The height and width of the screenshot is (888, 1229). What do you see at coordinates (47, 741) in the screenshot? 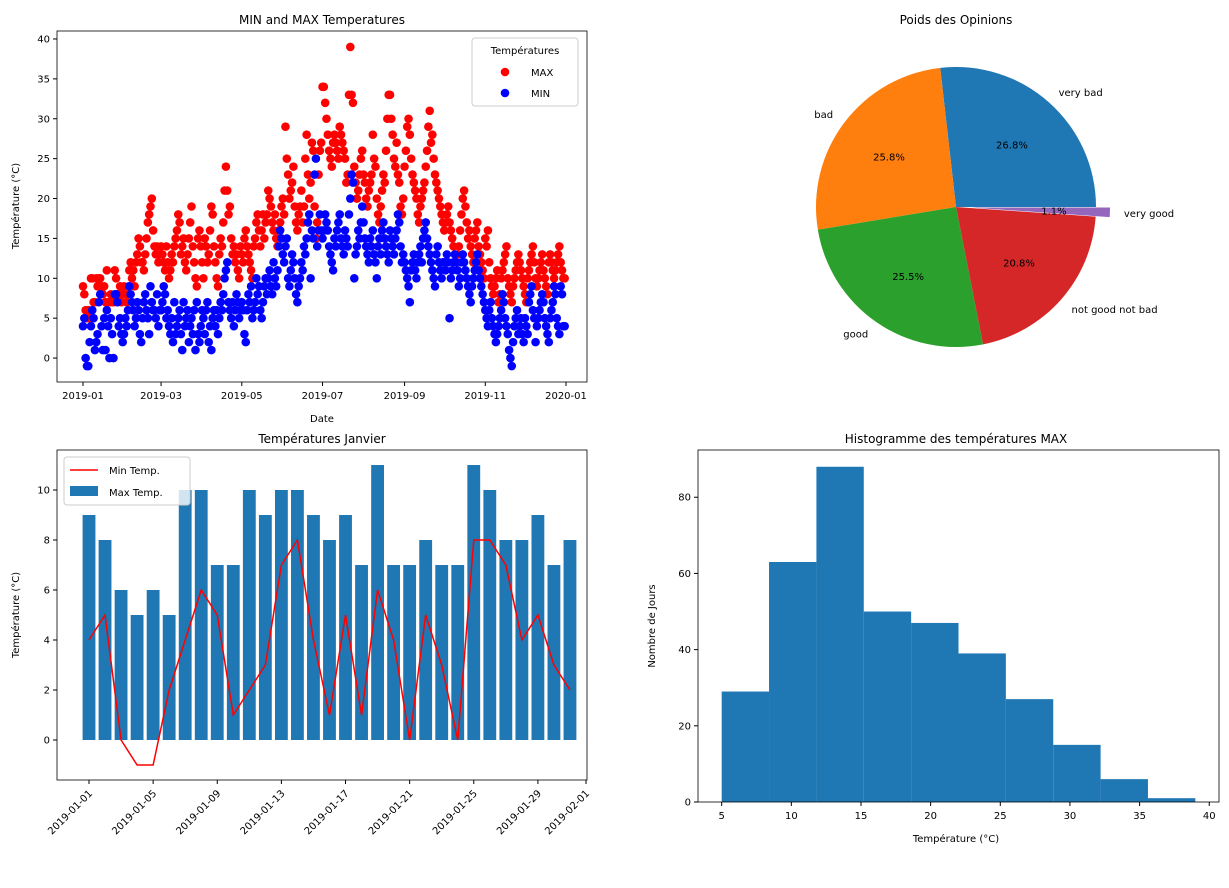
I see `bar-ytick-label: 0` at bounding box center [47, 741].